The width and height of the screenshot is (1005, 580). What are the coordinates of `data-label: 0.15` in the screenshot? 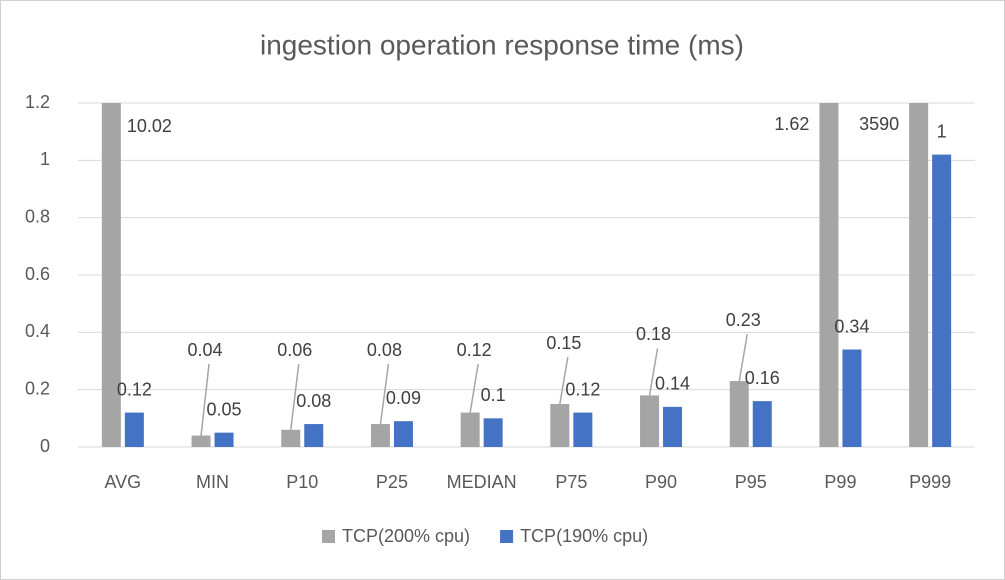 It's located at (563, 343).